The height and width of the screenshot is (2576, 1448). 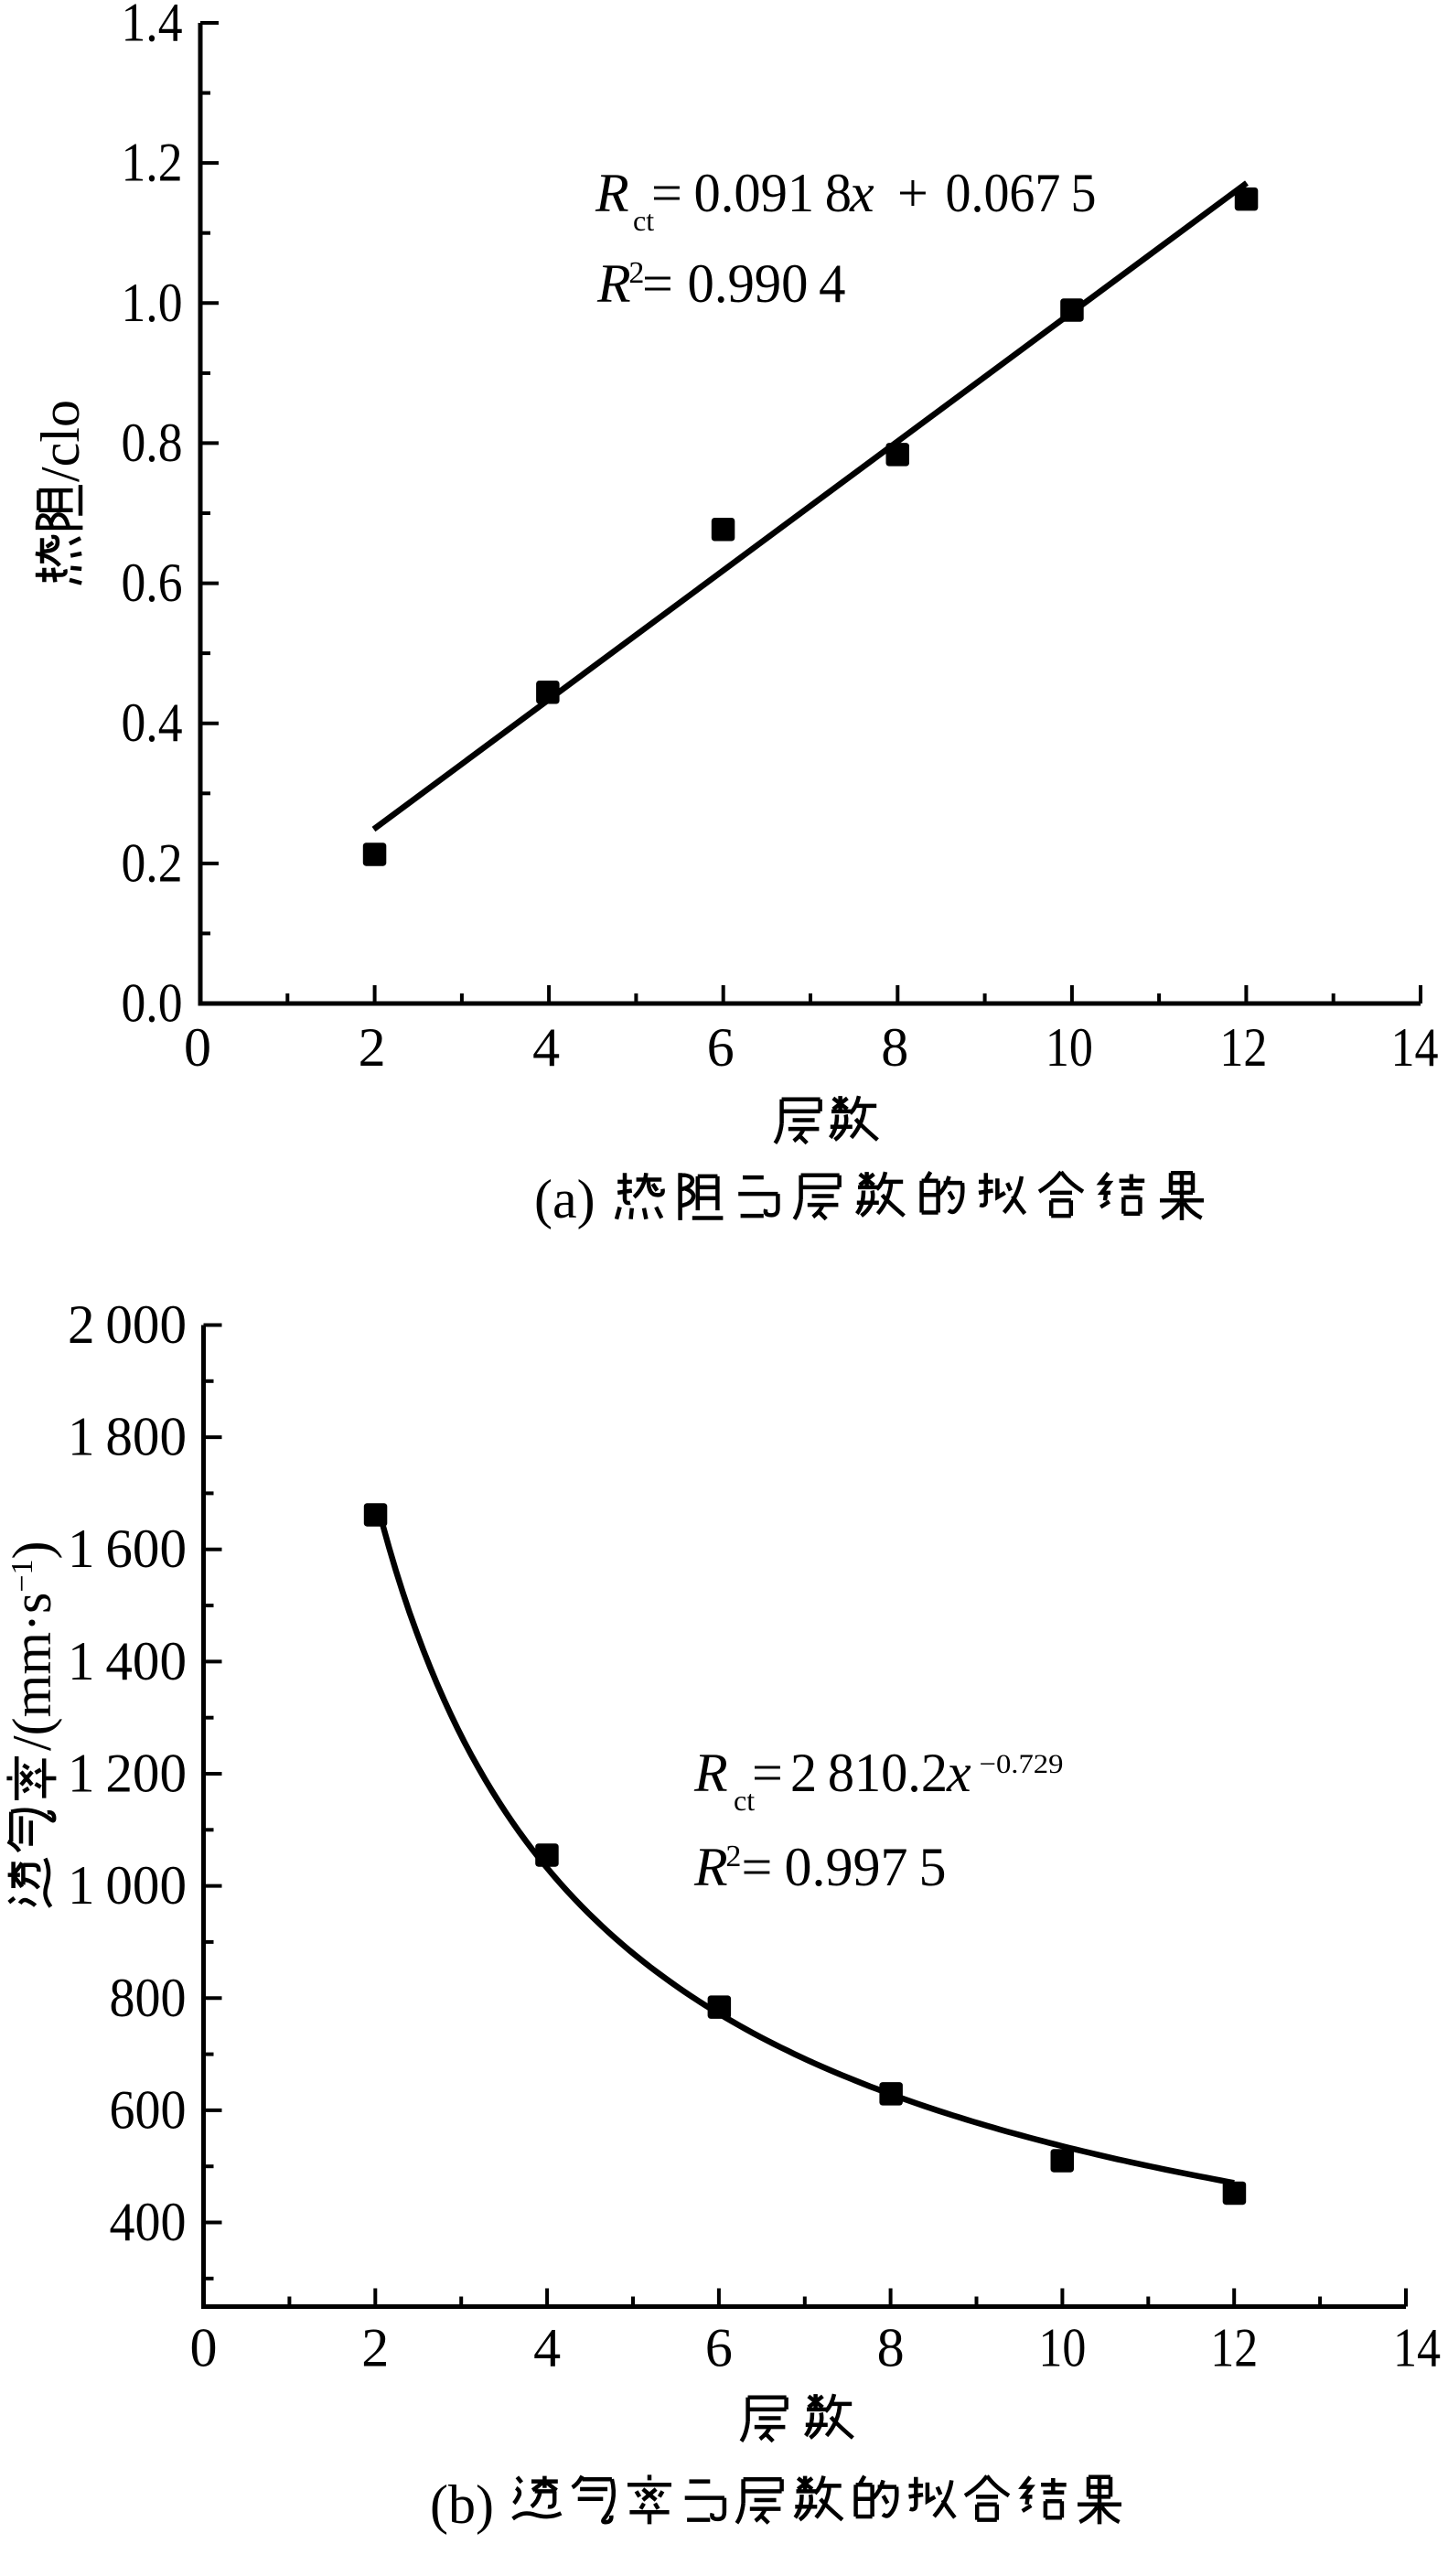 What do you see at coordinates (127, 1437) in the screenshot?
I see `svg-text: 1 800` at bounding box center [127, 1437].